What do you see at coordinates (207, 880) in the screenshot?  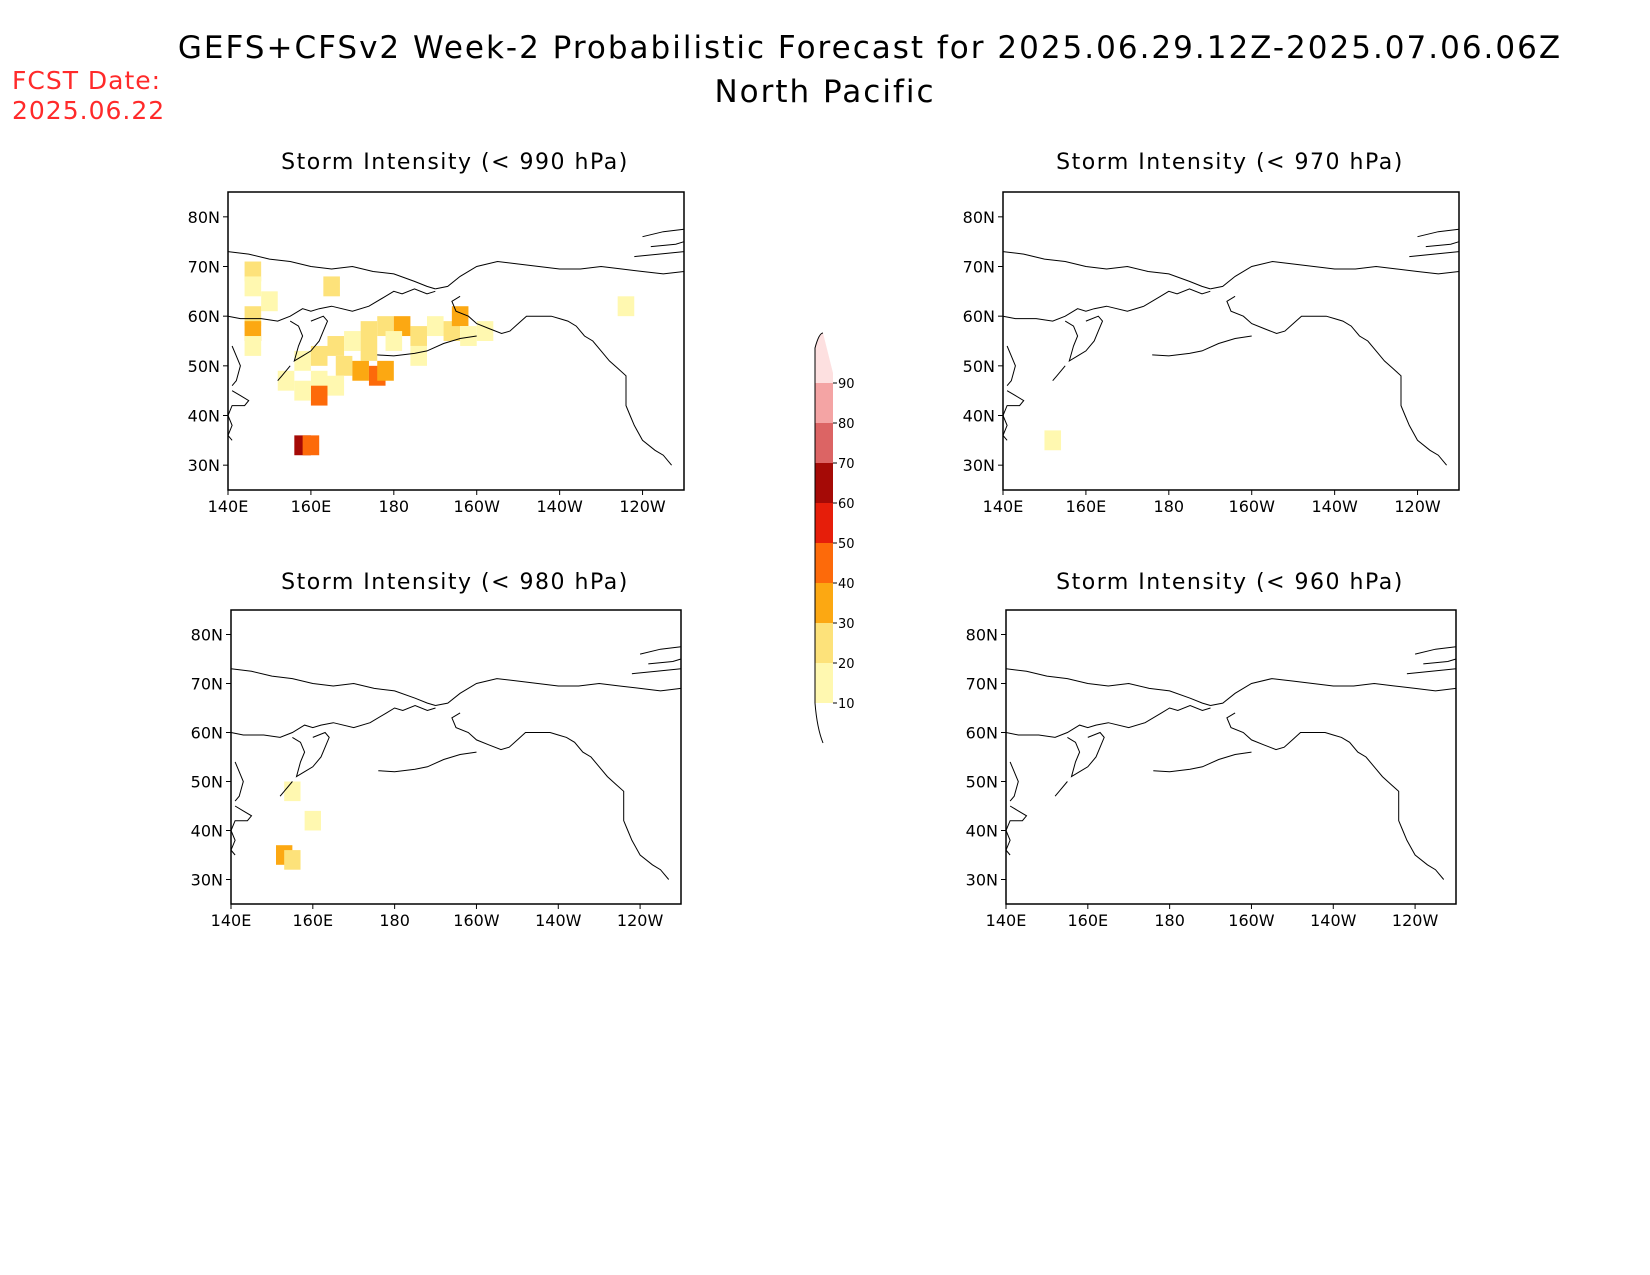 I see `lat-tick-label: 30N` at bounding box center [207, 880].